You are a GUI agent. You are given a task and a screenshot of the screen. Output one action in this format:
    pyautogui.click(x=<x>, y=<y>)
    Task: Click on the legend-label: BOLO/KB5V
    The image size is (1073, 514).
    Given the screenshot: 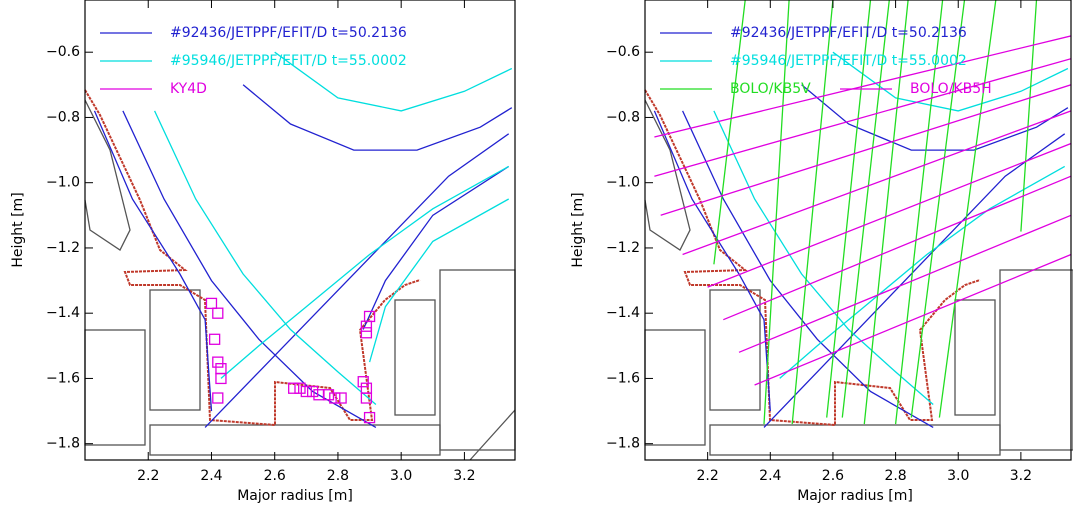 What is the action you would take?
    pyautogui.click(x=770, y=89)
    